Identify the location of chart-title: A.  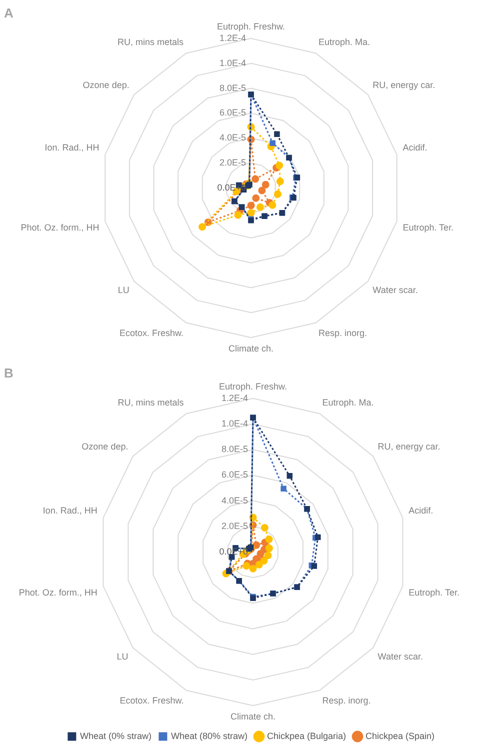
(9, 12).